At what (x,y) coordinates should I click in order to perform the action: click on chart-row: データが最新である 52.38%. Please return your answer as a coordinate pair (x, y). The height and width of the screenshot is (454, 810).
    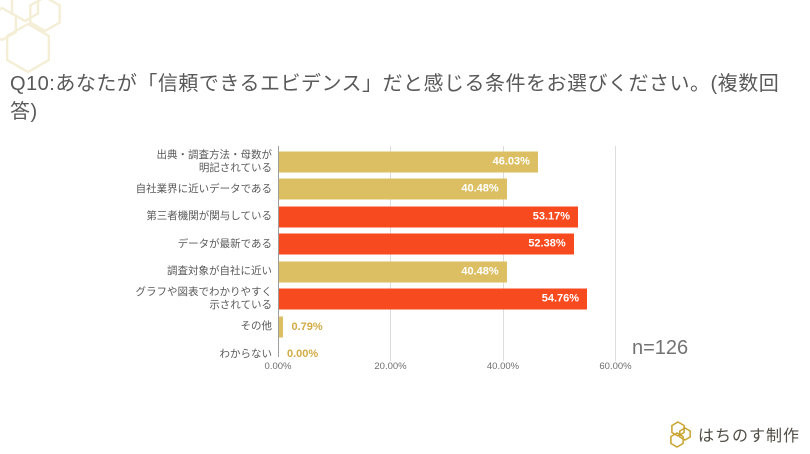
    Looking at the image, I should click on (350, 245).